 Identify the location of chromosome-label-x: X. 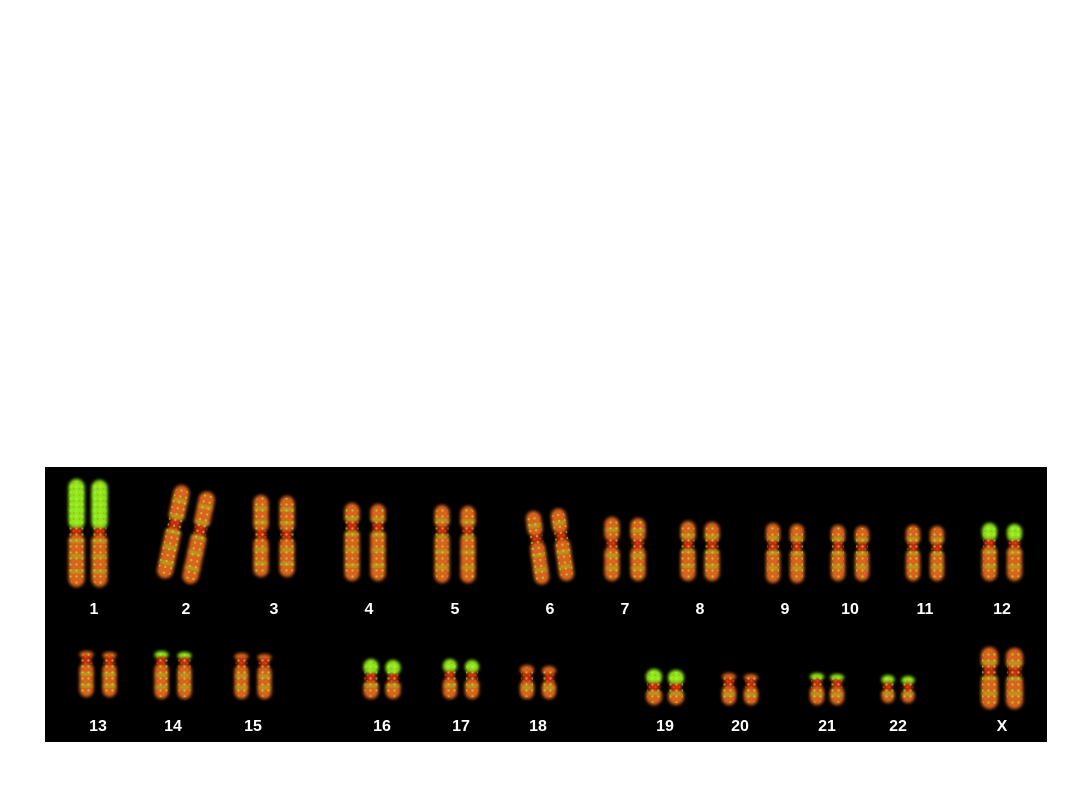
(1002, 726).